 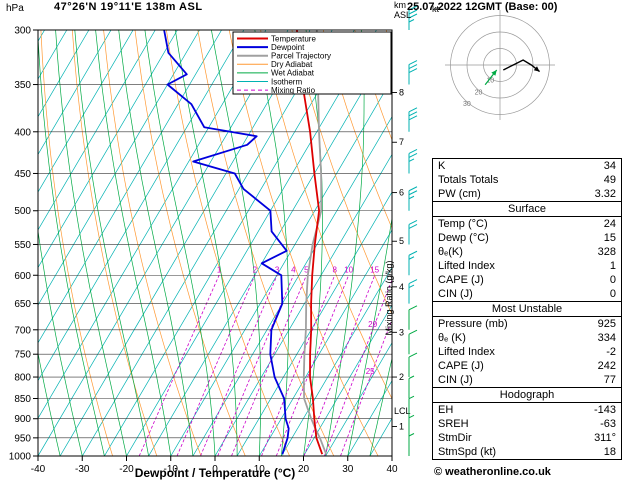 What do you see at coordinates (22, 438) in the screenshot?
I see `svg-text: 950` at bounding box center [22, 438].